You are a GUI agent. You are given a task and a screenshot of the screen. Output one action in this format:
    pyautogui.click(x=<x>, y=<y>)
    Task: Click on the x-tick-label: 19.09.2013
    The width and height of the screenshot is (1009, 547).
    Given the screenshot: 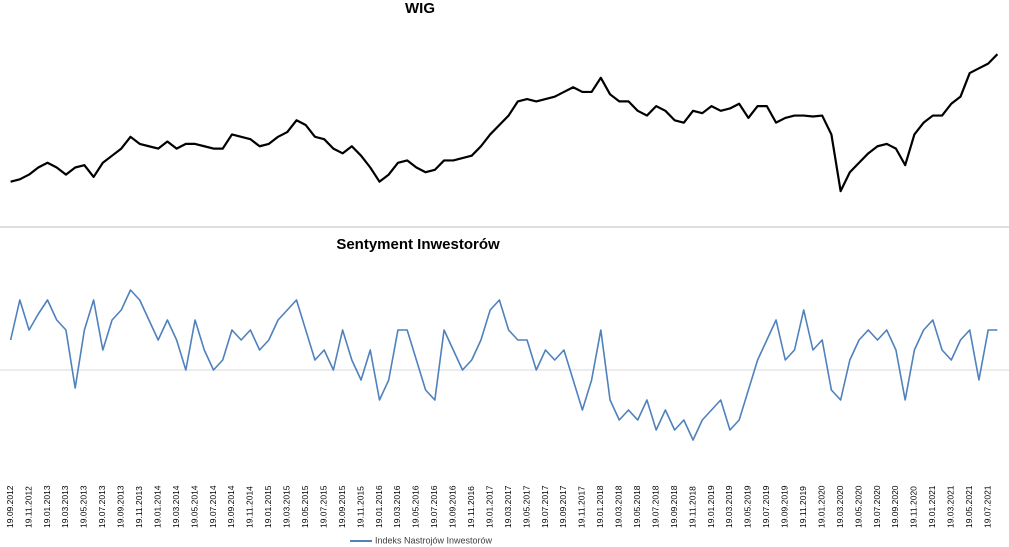 What is the action you would take?
    pyautogui.click(x=121, y=506)
    